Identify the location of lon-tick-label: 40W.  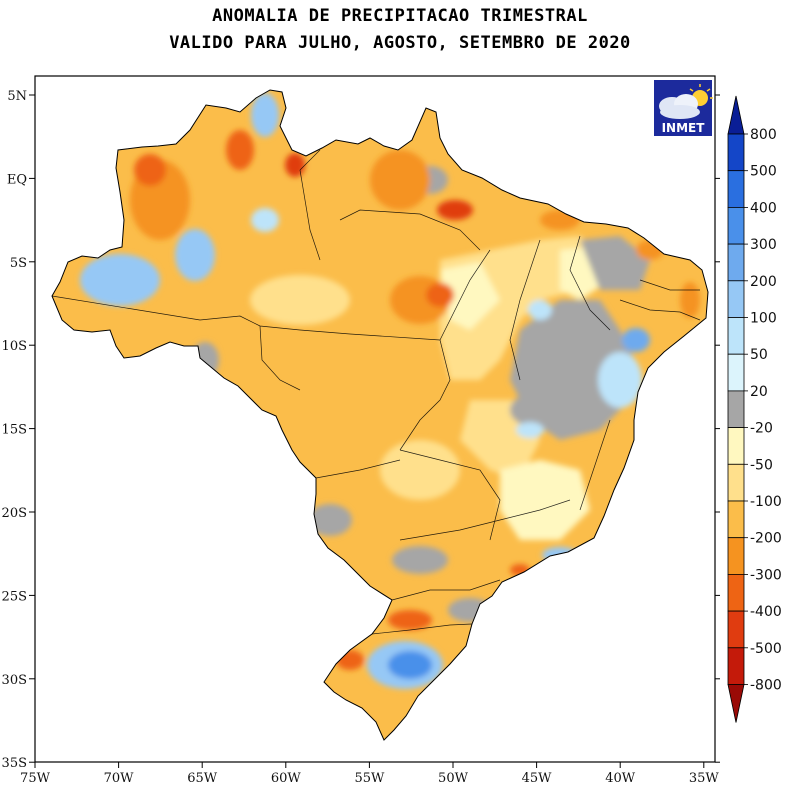
(620, 778).